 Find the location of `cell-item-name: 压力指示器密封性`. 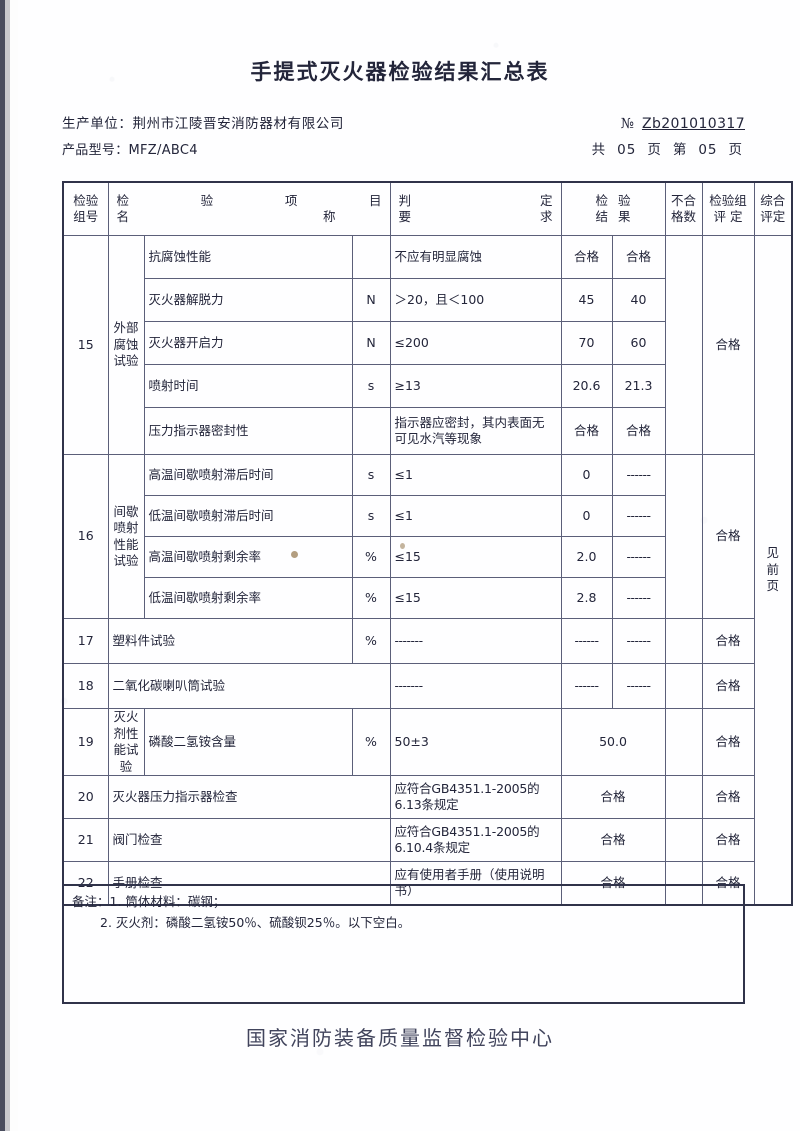

cell-item-name: 压力指示器密封性 is located at coordinates (248, 431).